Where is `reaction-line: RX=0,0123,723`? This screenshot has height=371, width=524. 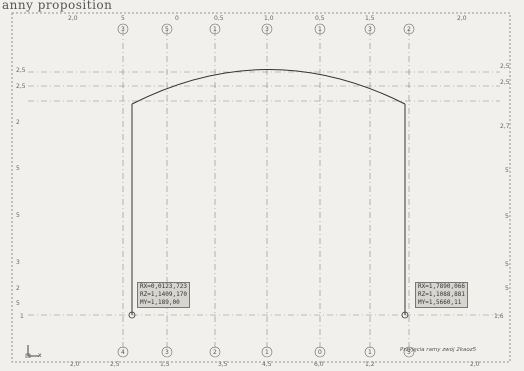 reaction-line: RX=0,0123,723 is located at coordinates (163, 286).